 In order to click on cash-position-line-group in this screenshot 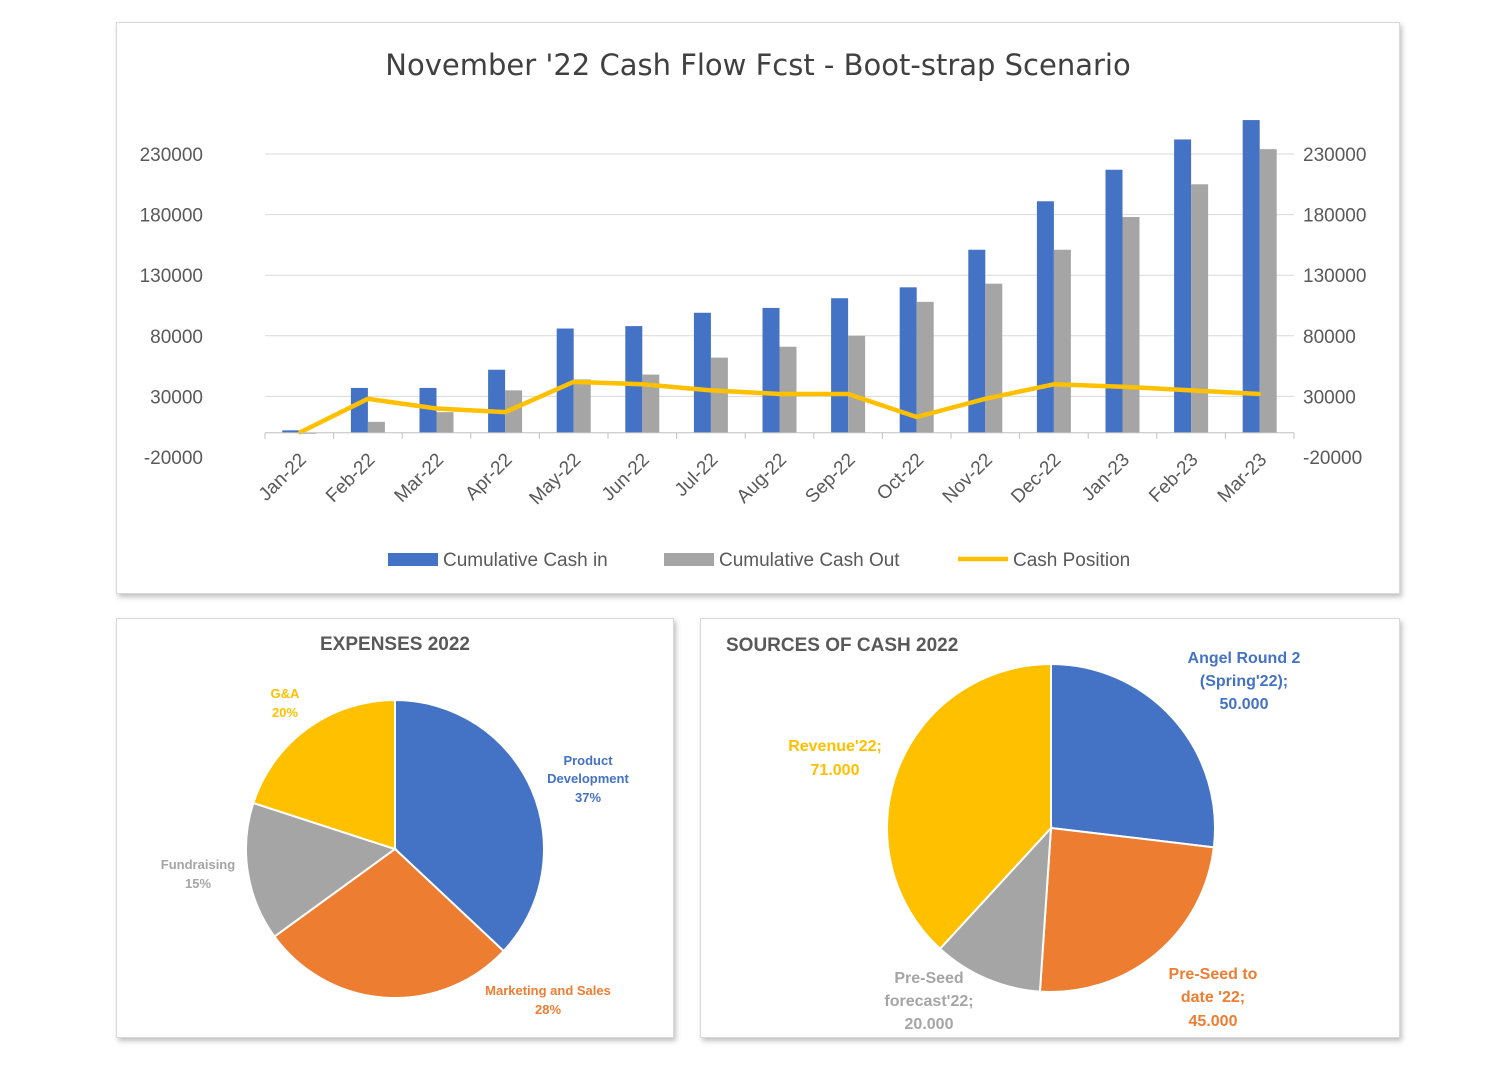, I will do `click(779, 407)`.